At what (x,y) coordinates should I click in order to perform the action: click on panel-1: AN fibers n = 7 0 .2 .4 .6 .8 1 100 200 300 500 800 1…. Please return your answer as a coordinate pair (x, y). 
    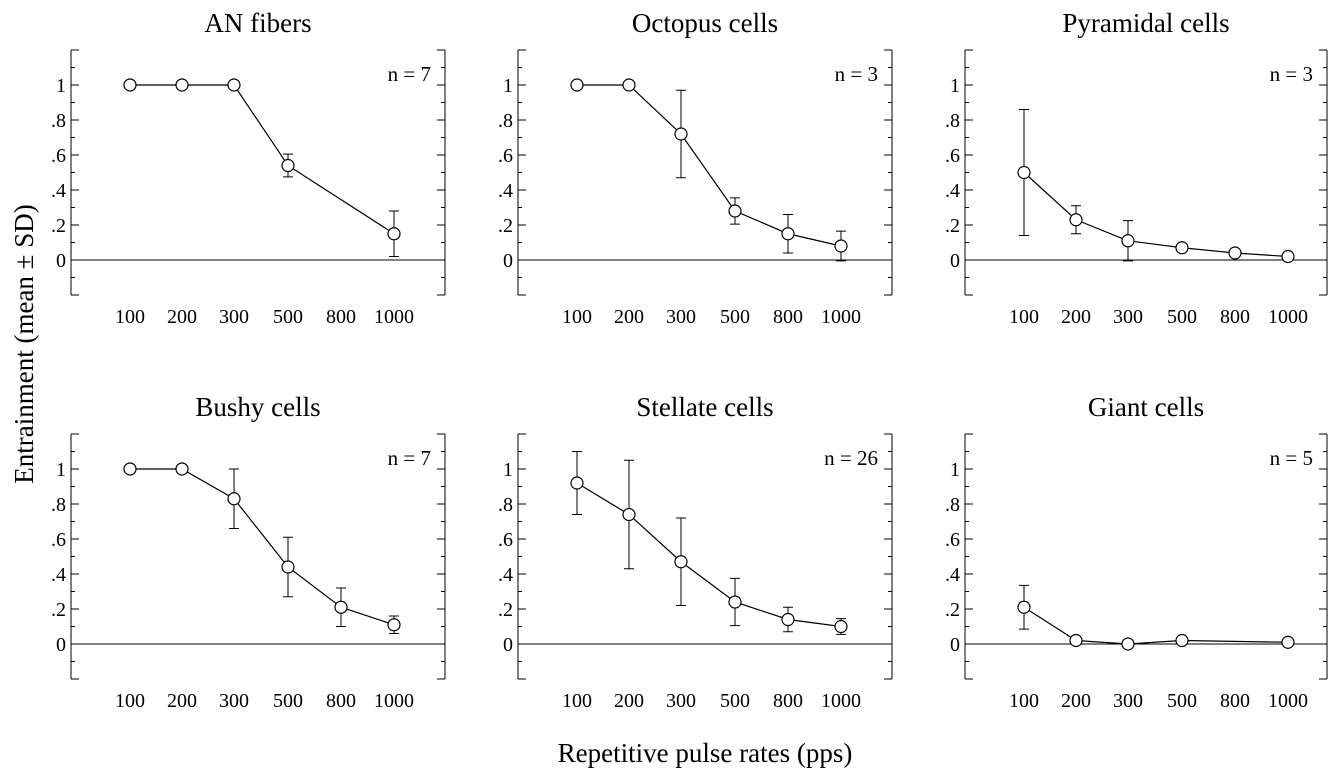
    Looking at the image, I should click on (248, 168).